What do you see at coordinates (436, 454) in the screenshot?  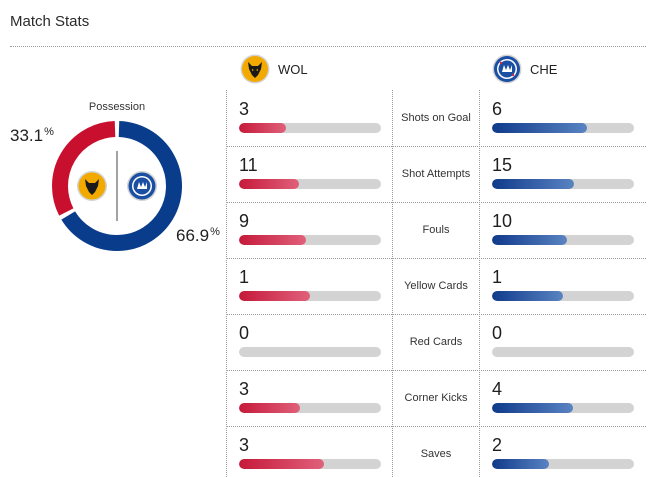 I see `stat-label: Saves` at bounding box center [436, 454].